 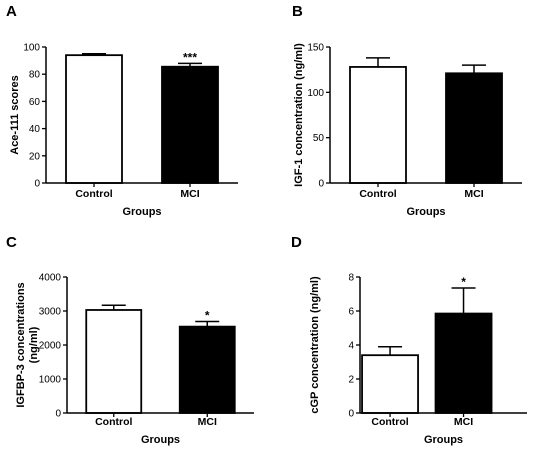 I want to click on y-tick-label: 20, so click(x=35, y=156).